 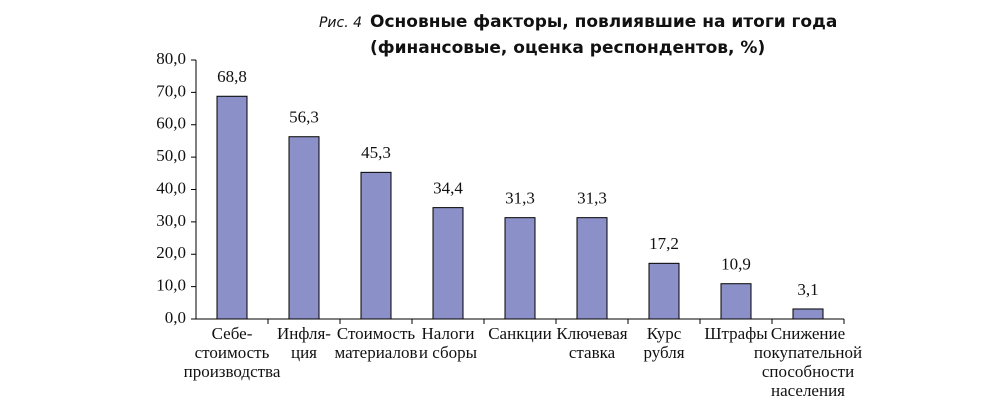 What do you see at coordinates (171, 252) in the screenshot?
I see `y-tick-label: 20,0` at bounding box center [171, 252].